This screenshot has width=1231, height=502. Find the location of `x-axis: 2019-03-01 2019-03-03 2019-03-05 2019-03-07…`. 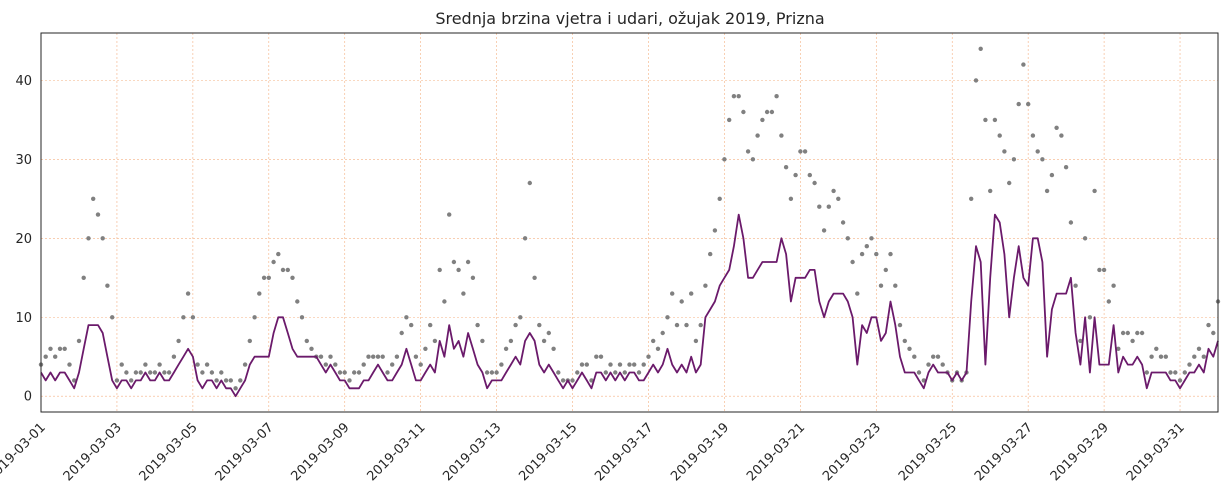

x-axis: 2019-03-01 2019-03-03 2019-03-05 2019-03-07… is located at coordinates (594, 452).